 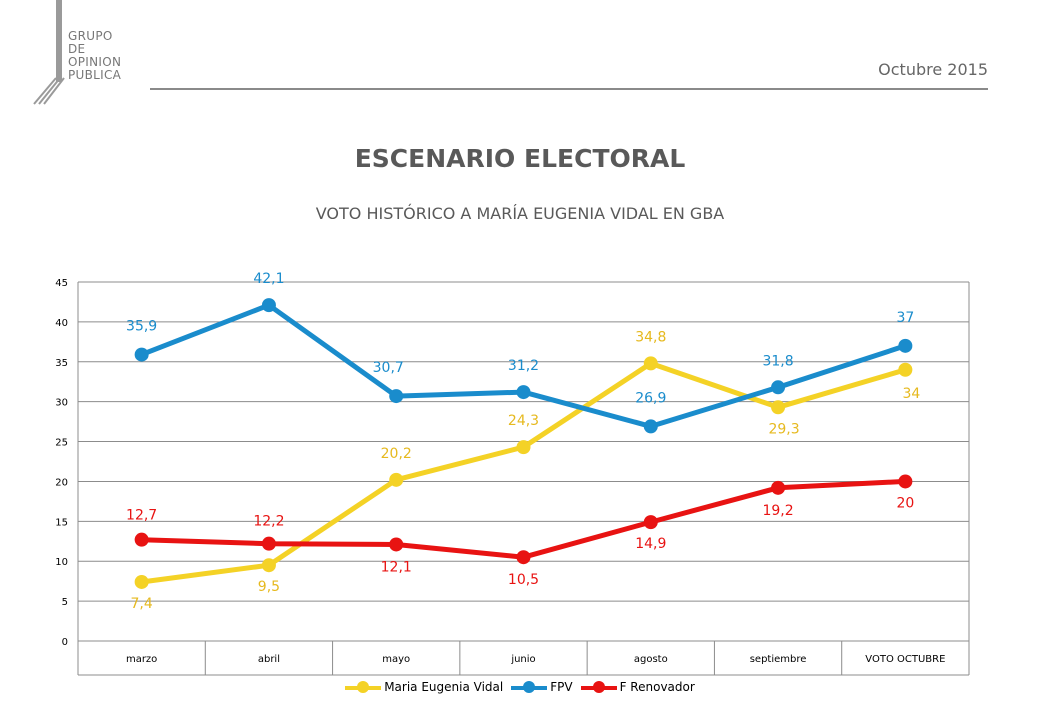 What do you see at coordinates (65, 602) in the screenshot?
I see `y-tick-label: 5` at bounding box center [65, 602].